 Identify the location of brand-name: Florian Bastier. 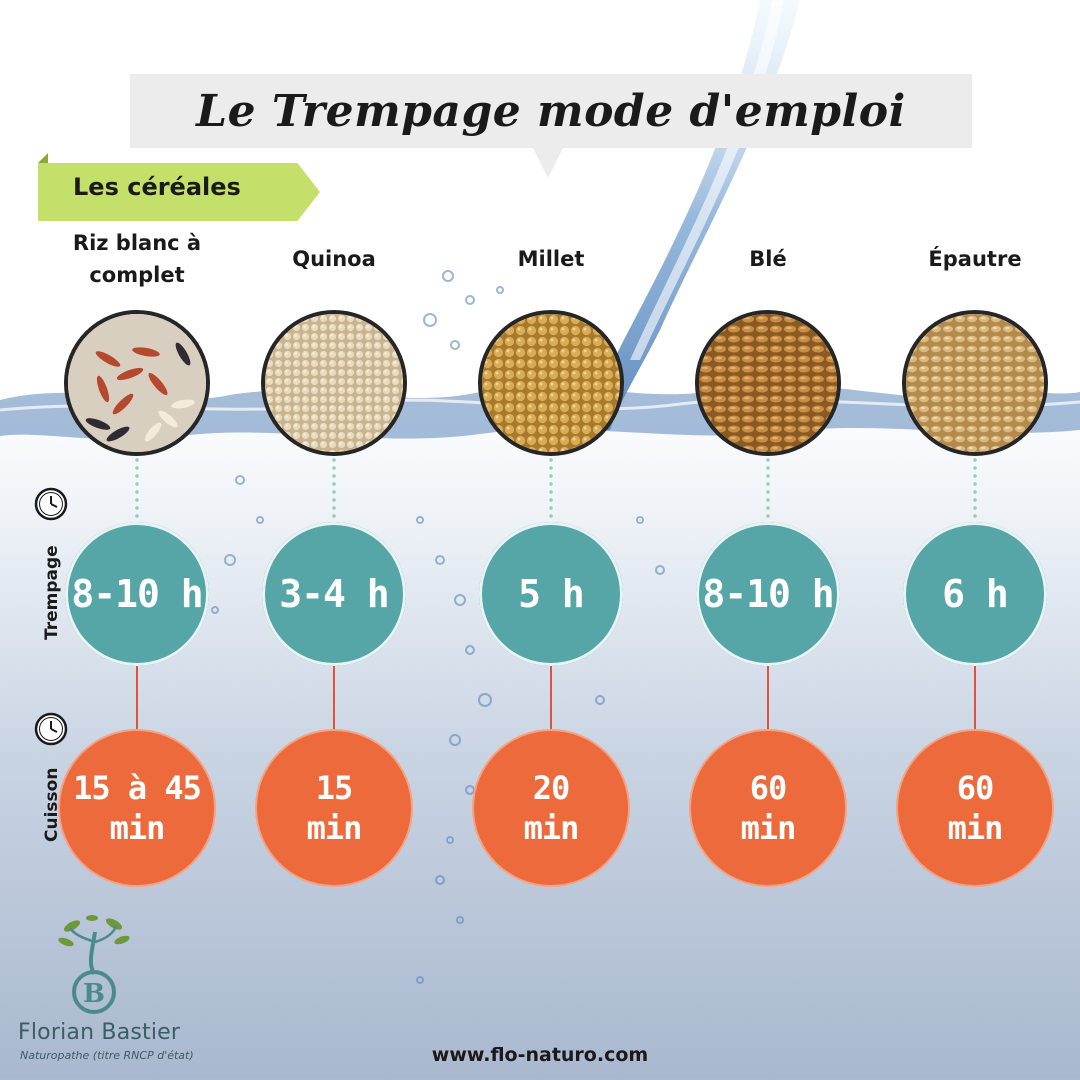
(99, 1032).